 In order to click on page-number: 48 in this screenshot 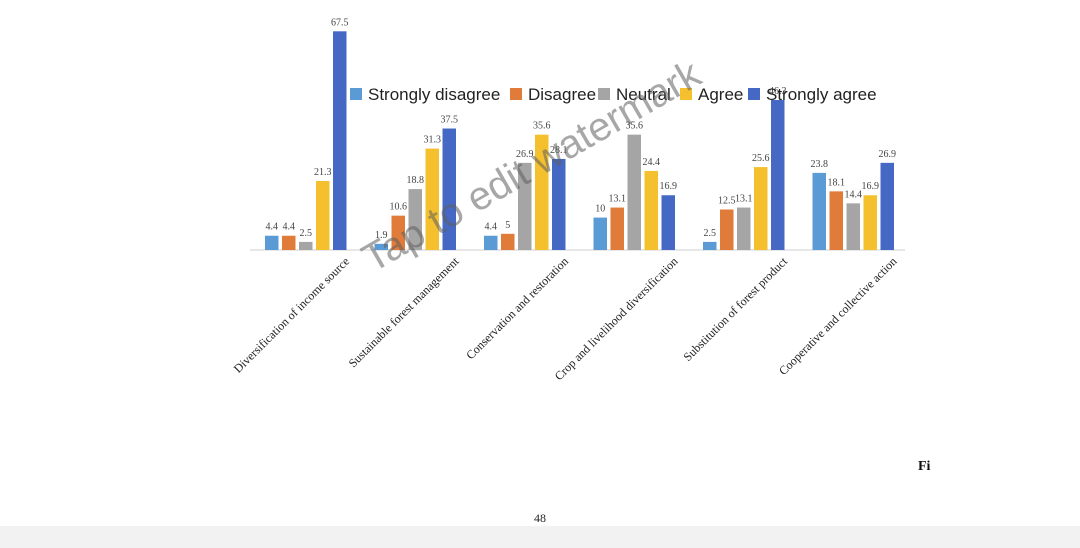, I will do `click(540, 518)`.